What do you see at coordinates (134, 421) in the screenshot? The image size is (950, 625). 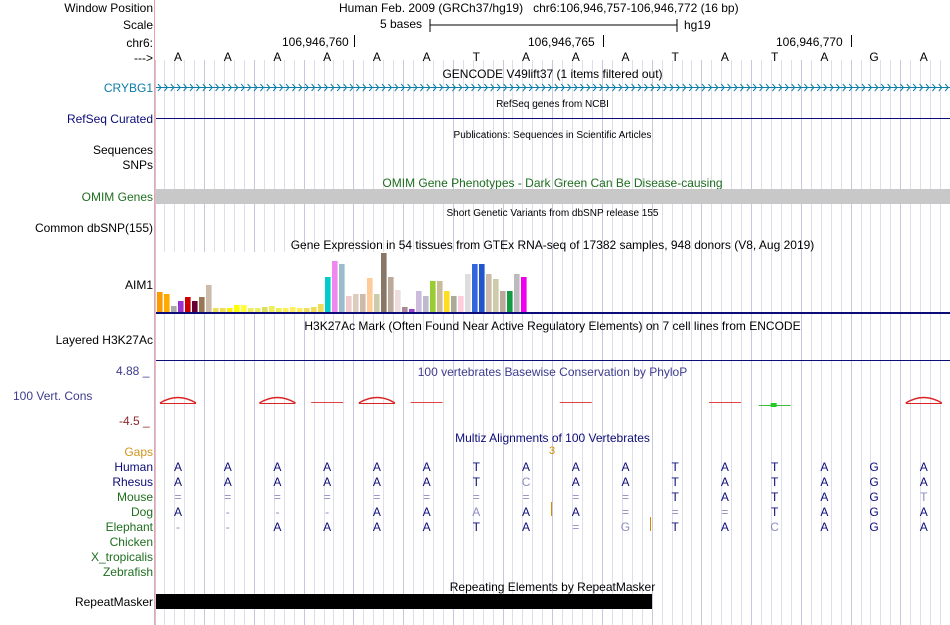 I see `phylop-min-label: -4.5 _` at bounding box center [134, 421].